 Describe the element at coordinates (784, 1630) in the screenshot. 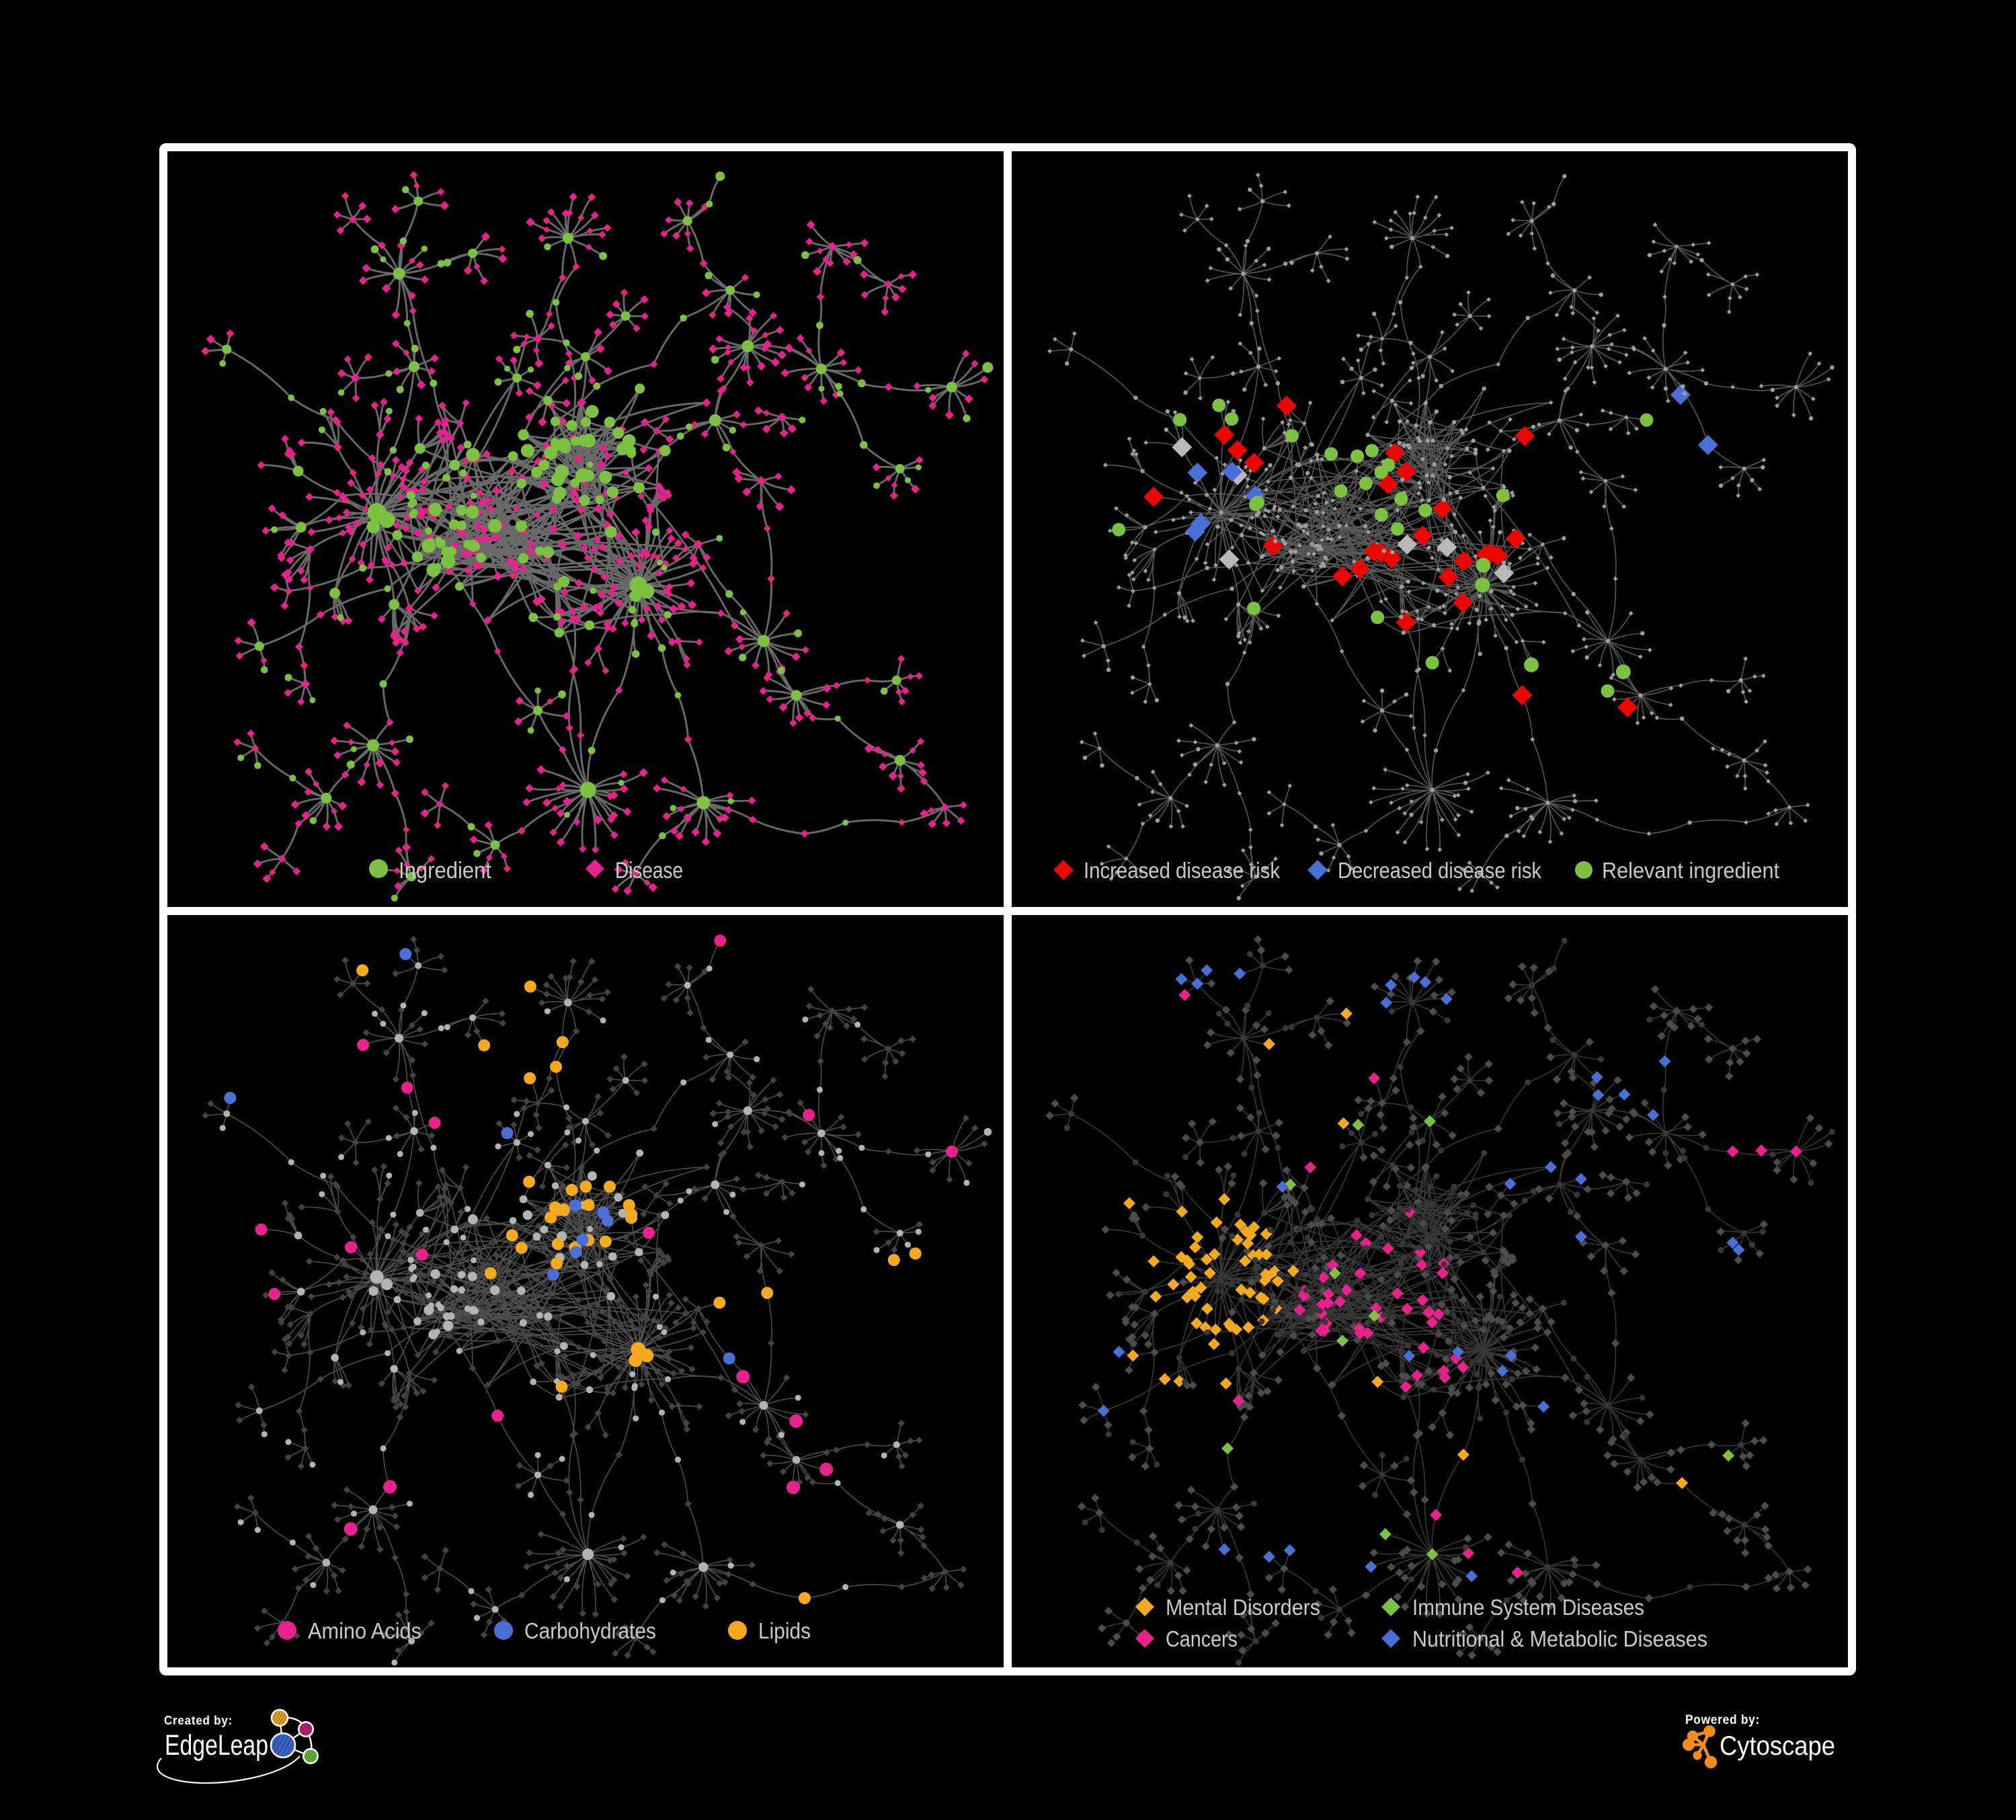

I see `svg-text: Lipids` at that location.